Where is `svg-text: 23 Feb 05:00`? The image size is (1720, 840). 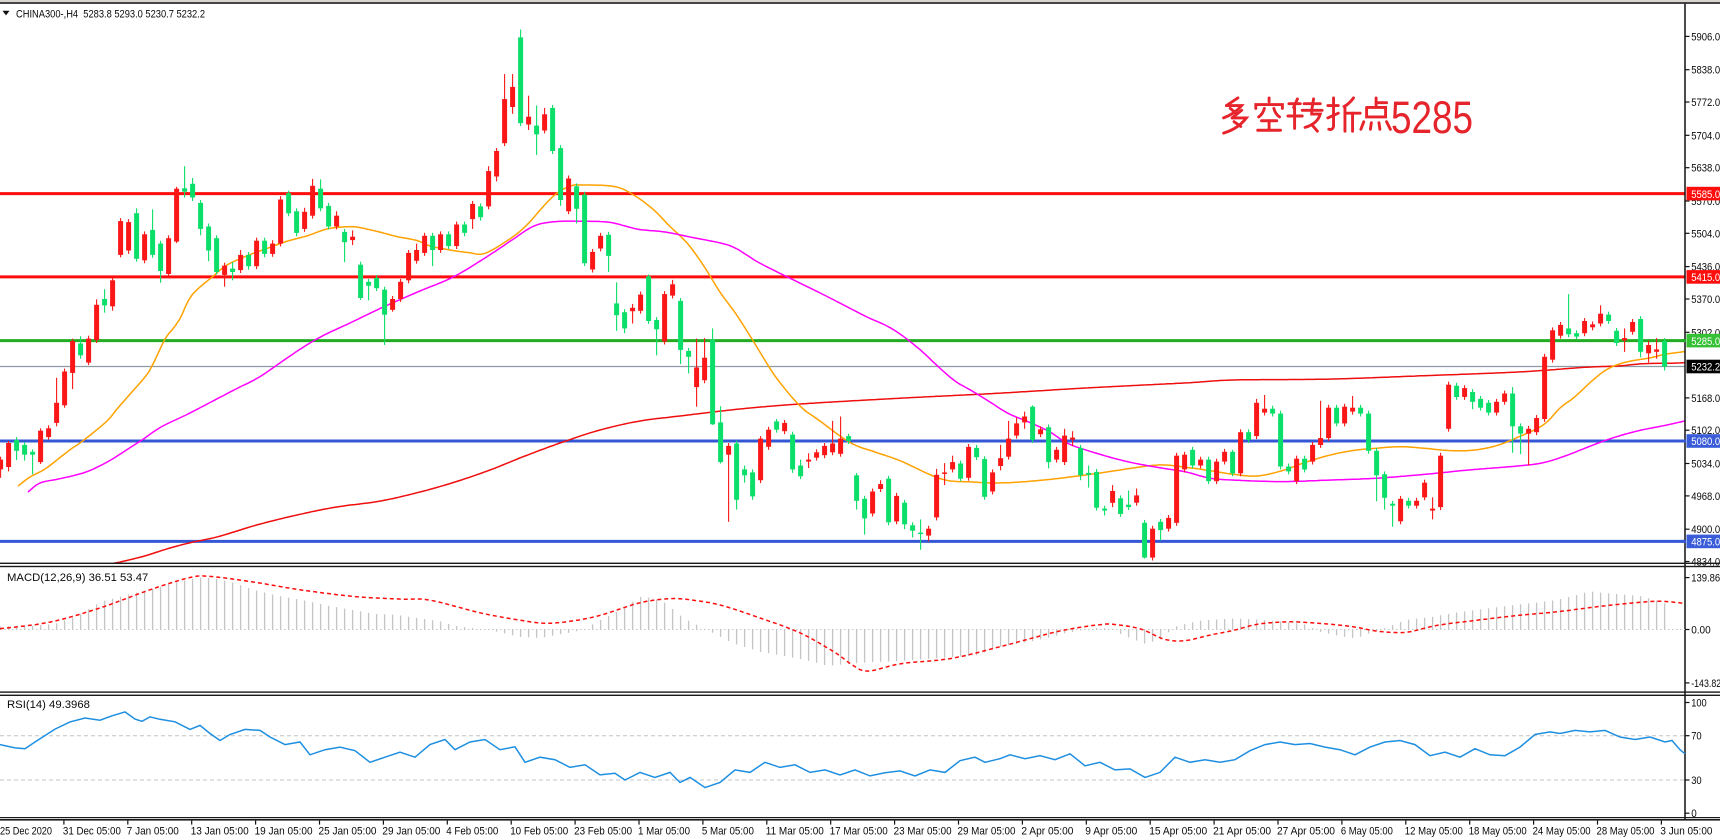
svg-text: 23 Feb 05:00 is located at coordinates (603, 832).